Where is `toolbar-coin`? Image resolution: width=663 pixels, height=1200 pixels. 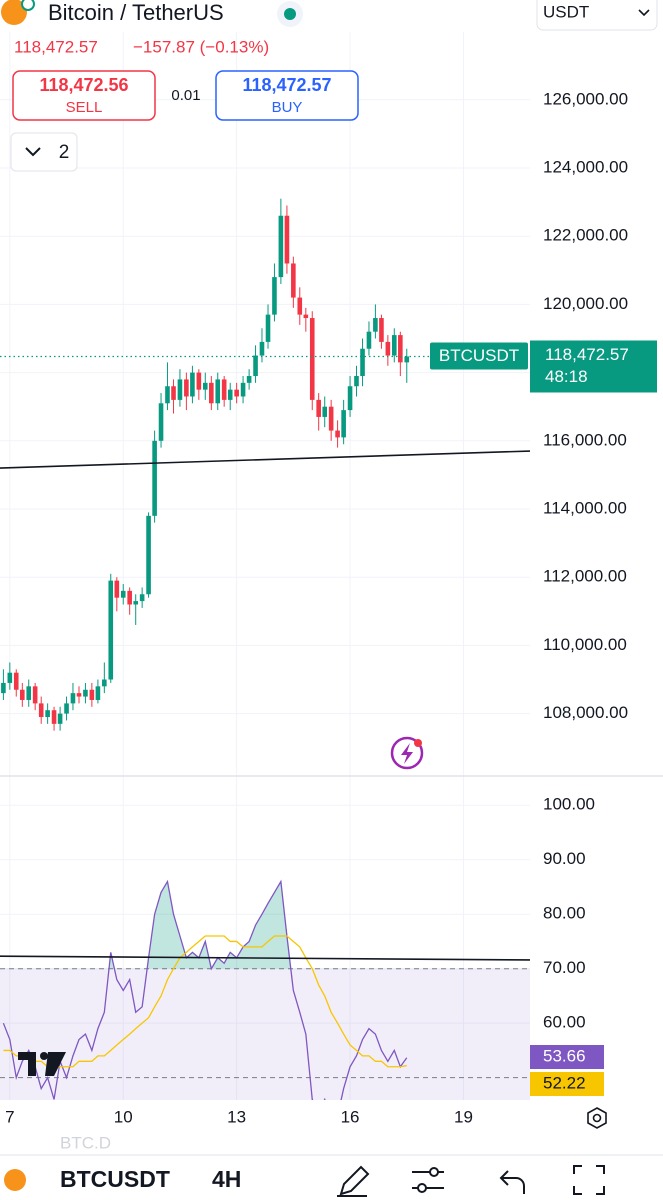
toolbar-coin is located at coordinates (15, 1180).